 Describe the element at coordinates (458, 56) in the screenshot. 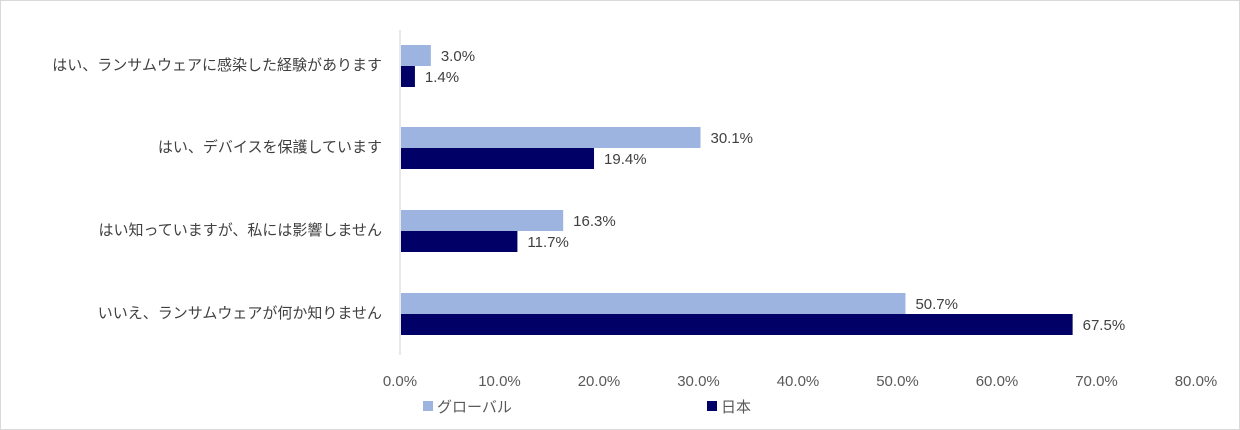

I see `data-label: 3.0%` at that location.